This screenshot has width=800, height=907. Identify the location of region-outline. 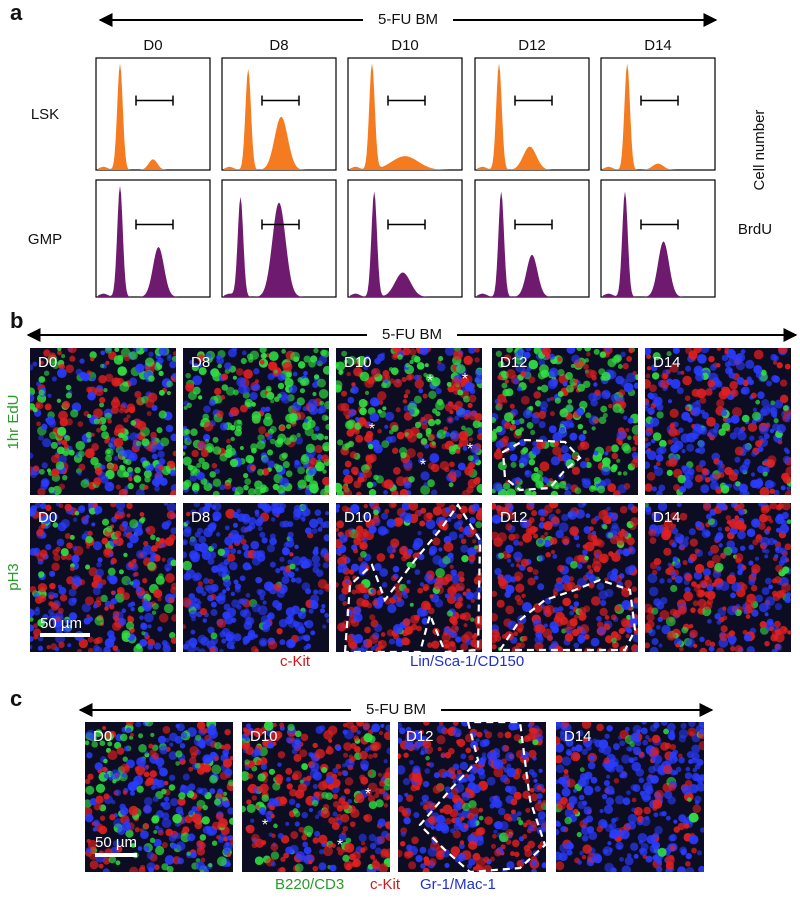
(412, 578).